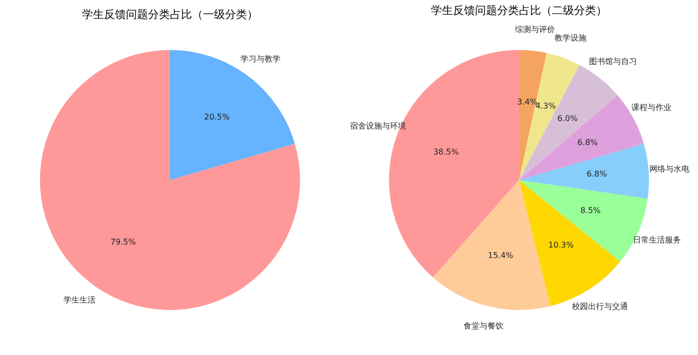  Describe the element at coordinates (599, 307) in the screenshot. I see `slice-label: 校园出行与交通` at that location.